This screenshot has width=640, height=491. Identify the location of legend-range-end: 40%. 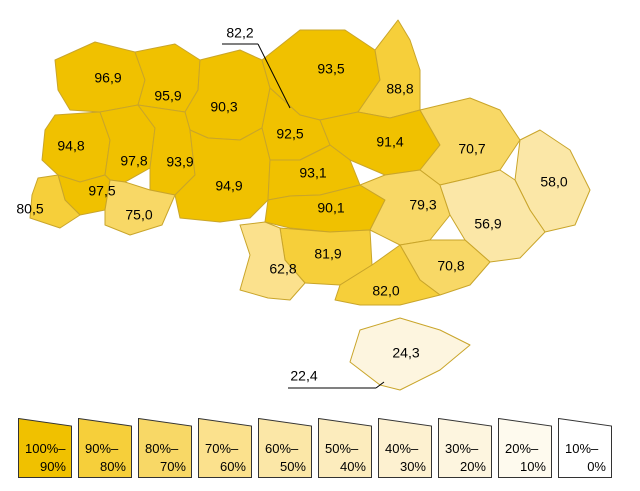
(352, 466).